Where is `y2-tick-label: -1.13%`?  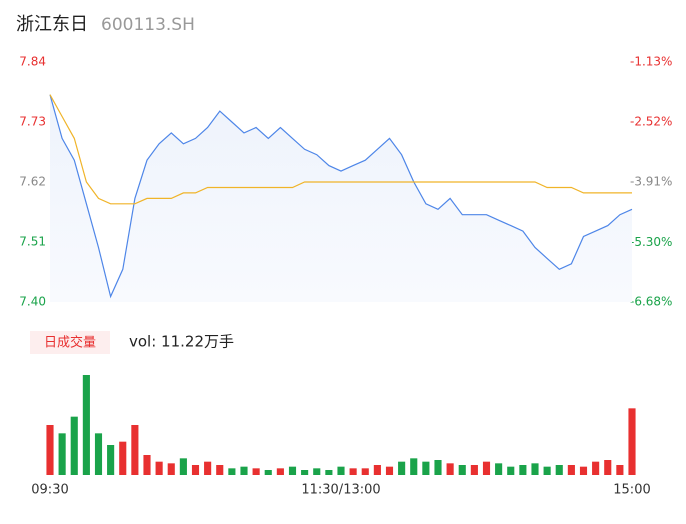 y2-tick-label: -1.13% is located at coordinates (651, 62).